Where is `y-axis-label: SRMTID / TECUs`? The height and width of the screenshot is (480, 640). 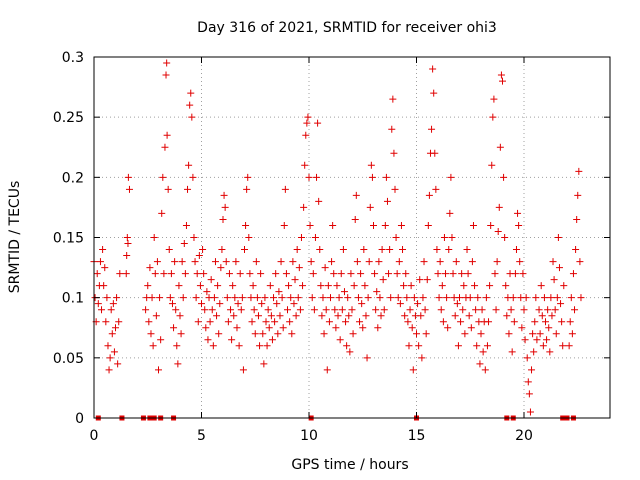
y-axis-label: SRMTID / TECUs is located at coordinates (15, 237).